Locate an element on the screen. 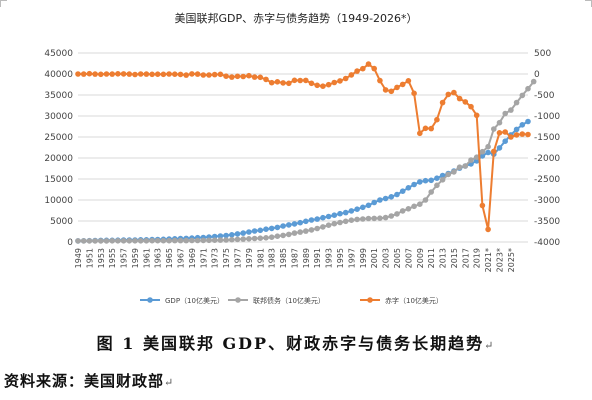 Image resolution: width=592 pixels, height=400 pixels. left-axis-tick-label: 15000 is located at coordinates (58, 180).